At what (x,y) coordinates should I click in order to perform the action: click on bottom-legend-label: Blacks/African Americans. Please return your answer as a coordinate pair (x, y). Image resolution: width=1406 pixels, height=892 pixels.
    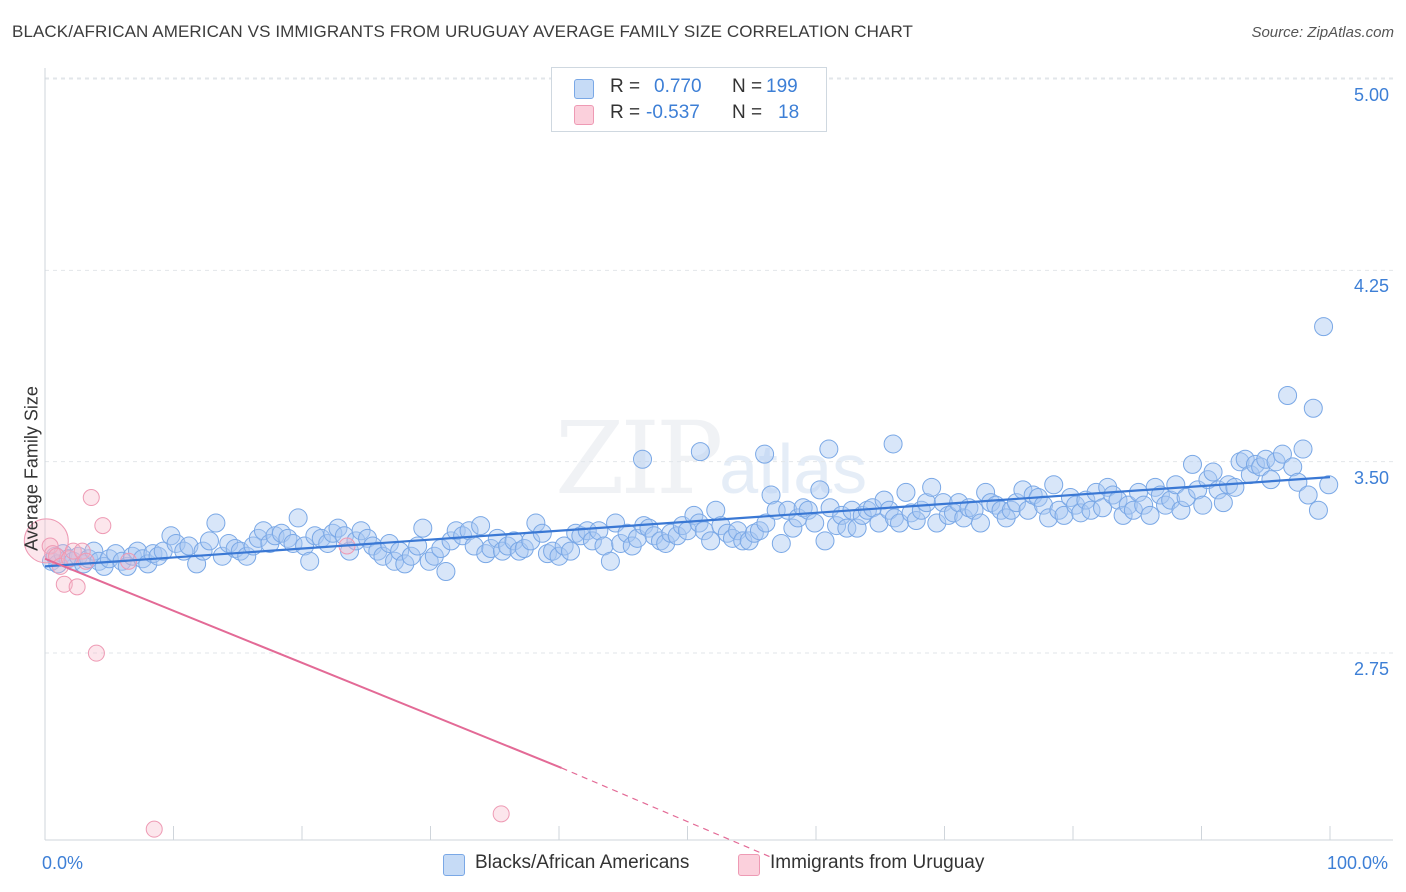
    Looking at the image, I should click on (582, 862).